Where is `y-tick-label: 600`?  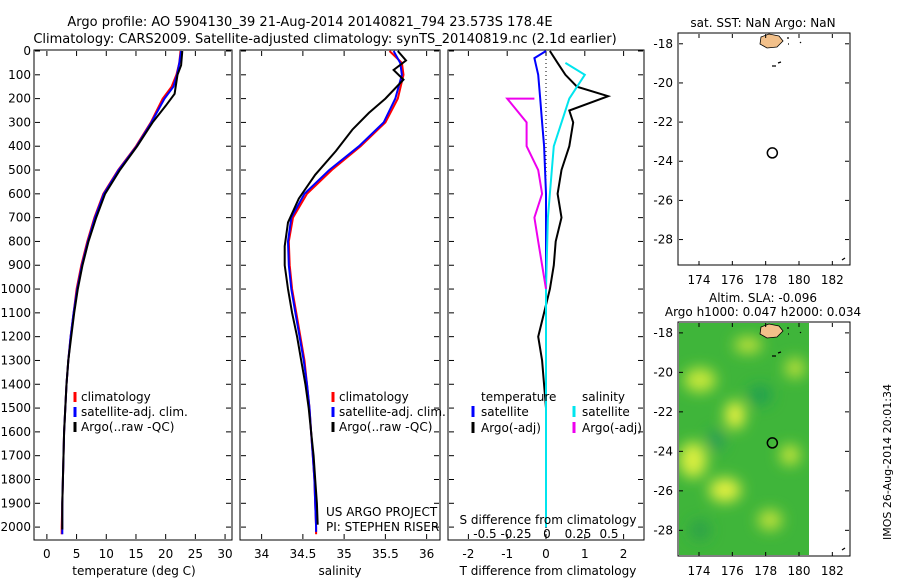 y-tick-label: 600 is located at coordinates (19, 194).